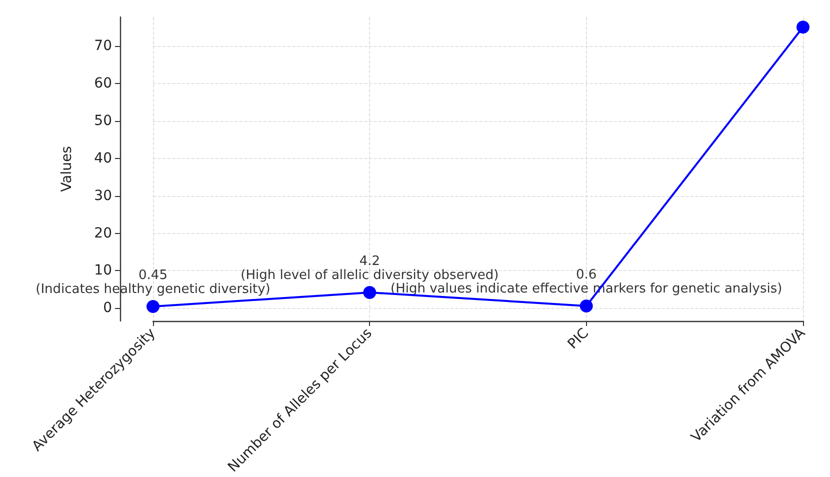 The height and width of the screenshot is (477, 830). What do you see at coordinates (103, 46) in the screenshot?
I see `y-tick-label: 70` at bounding box center [103, 46].